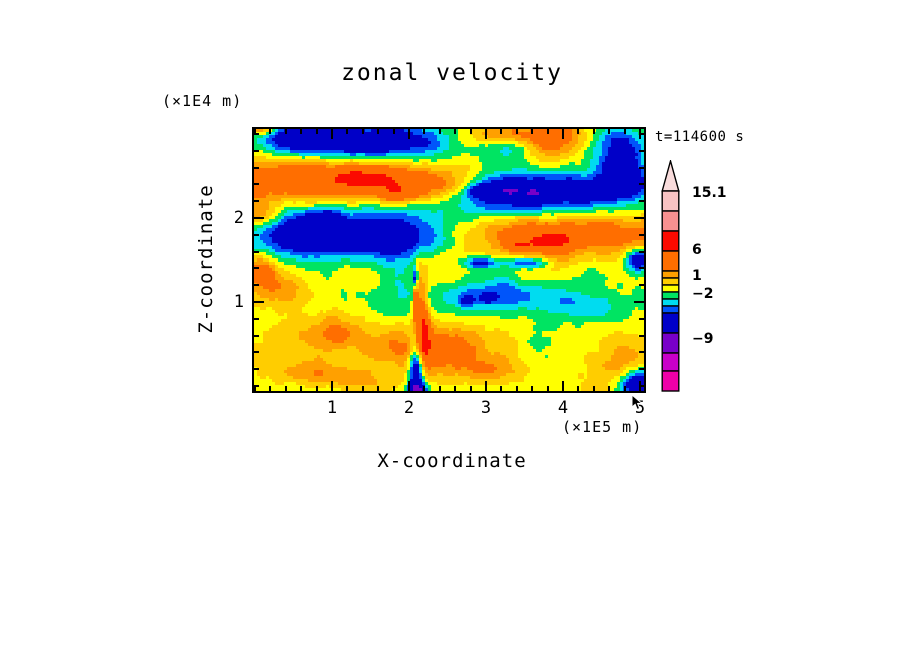 The width and height of the screenshot is (904, 654). Describe the element at coordinates (703, 294) in the screenshot. I see `colorbar-tick-label: −2` at that location.